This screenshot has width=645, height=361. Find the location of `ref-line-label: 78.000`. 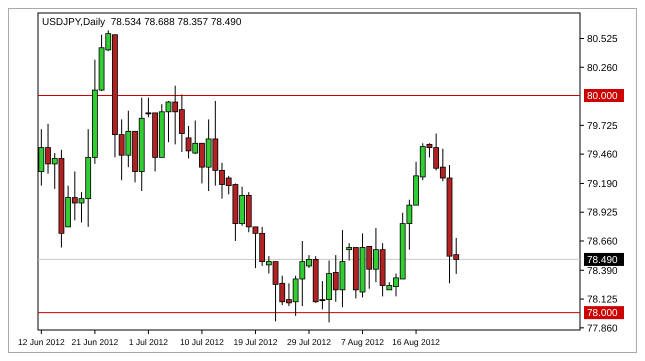

ref-line-label: 78.000 is located at coordinates (602, 314).